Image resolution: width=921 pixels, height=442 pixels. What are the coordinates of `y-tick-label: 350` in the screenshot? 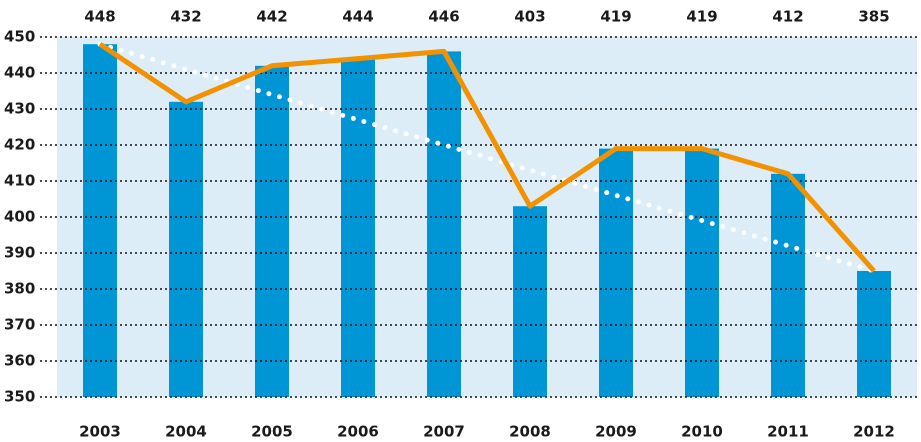 It's located at (19, 397).